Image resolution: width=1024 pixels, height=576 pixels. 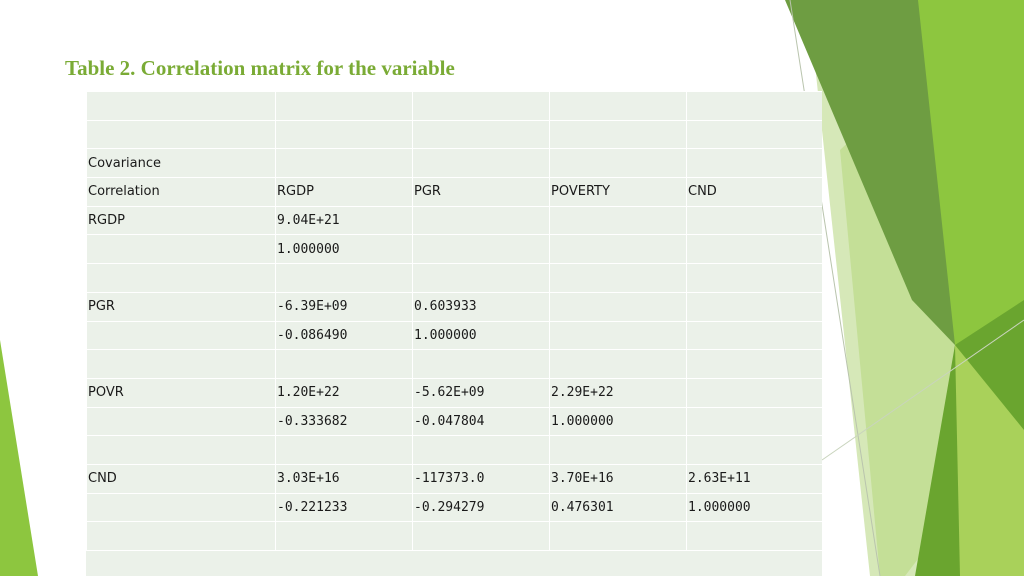 What do you see at coordinates (344, 335) in the screenshot?
I see `table-cell: -0.086490` at bounding box center [344, 335].